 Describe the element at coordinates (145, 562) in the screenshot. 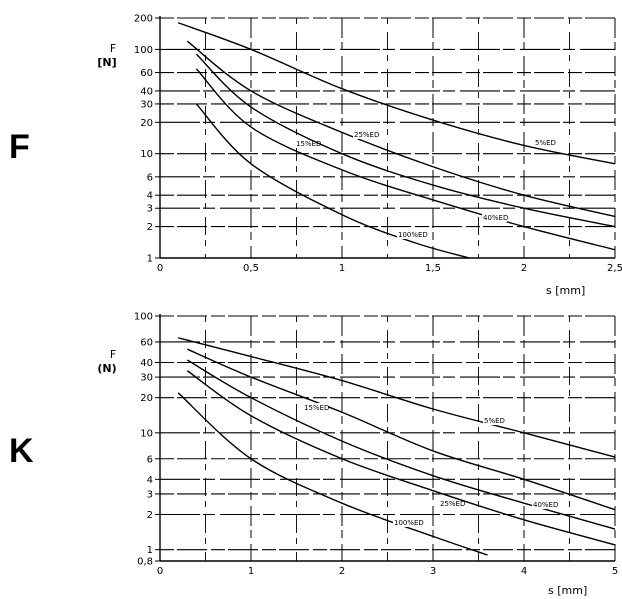

I see `y-tick-label: 0,8` at that location.